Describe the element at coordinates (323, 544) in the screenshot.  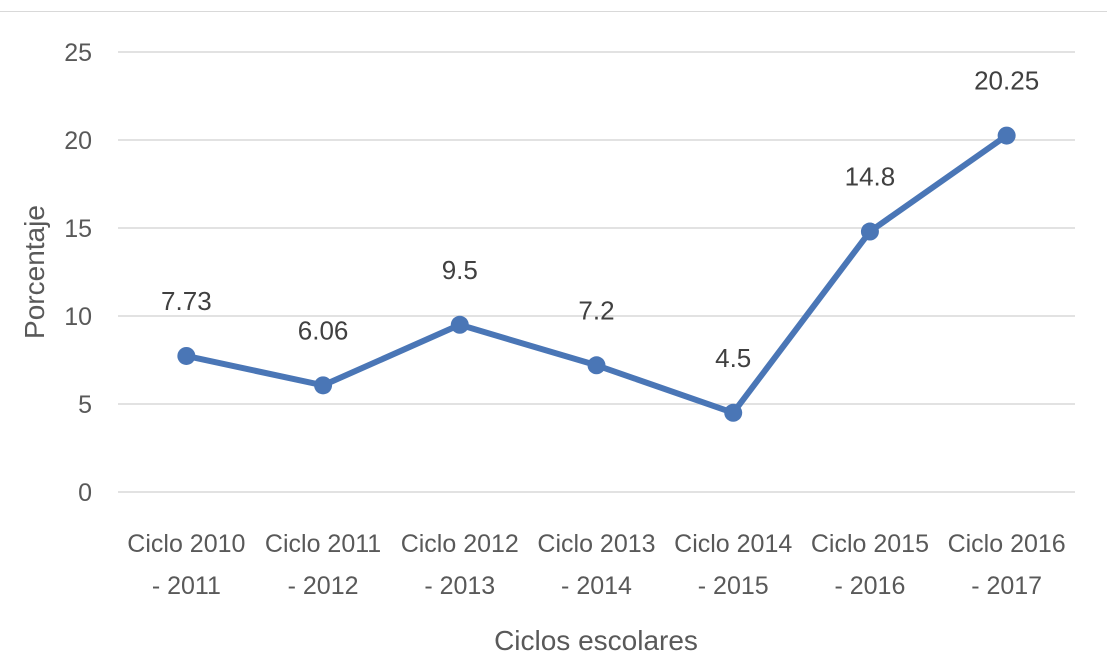
I see `x-tick-label: Ciclo 2011` at that location.